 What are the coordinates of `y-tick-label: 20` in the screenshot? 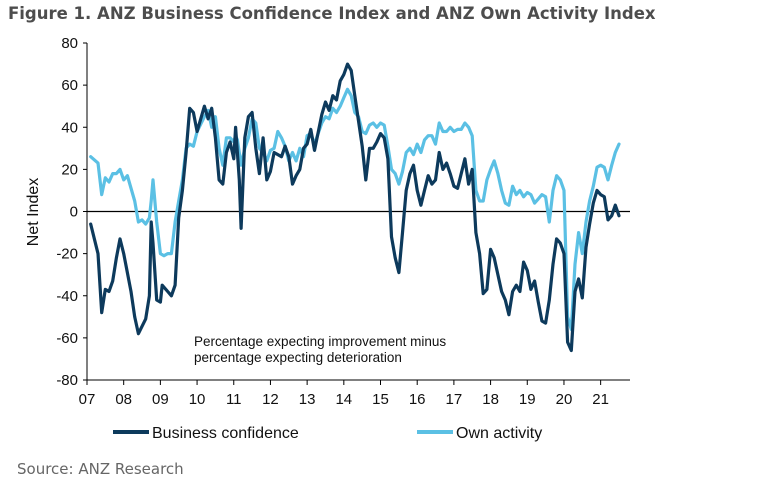 It's located at (69, 169).